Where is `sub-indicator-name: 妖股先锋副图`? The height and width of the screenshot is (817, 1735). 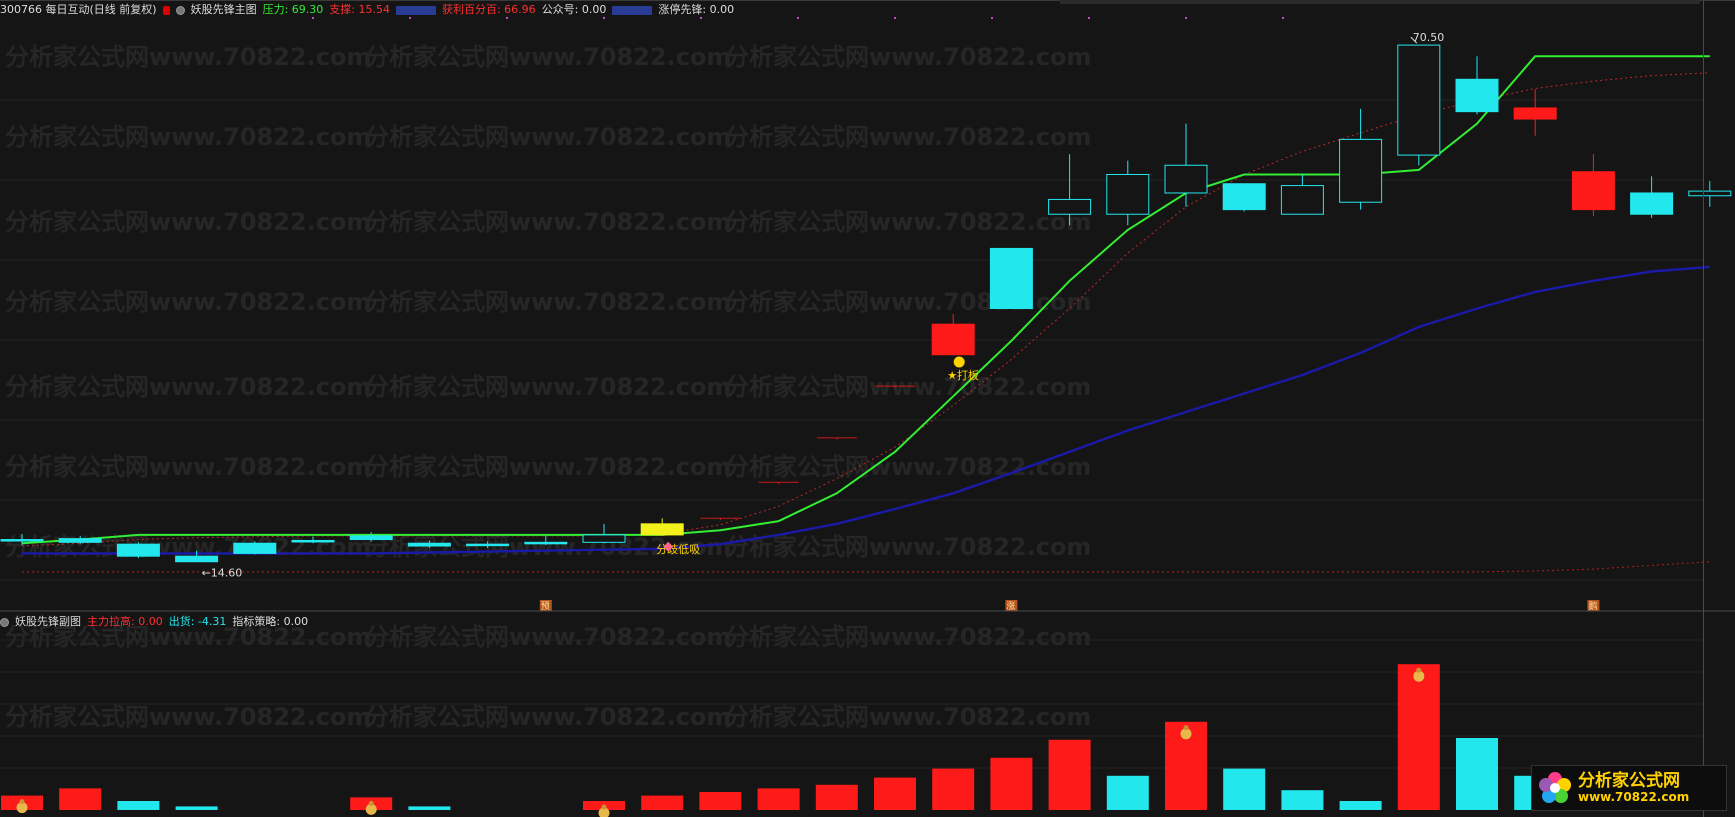
sub-indicator-name: 妖股先锋副图 is located at coordinates (48, 621).